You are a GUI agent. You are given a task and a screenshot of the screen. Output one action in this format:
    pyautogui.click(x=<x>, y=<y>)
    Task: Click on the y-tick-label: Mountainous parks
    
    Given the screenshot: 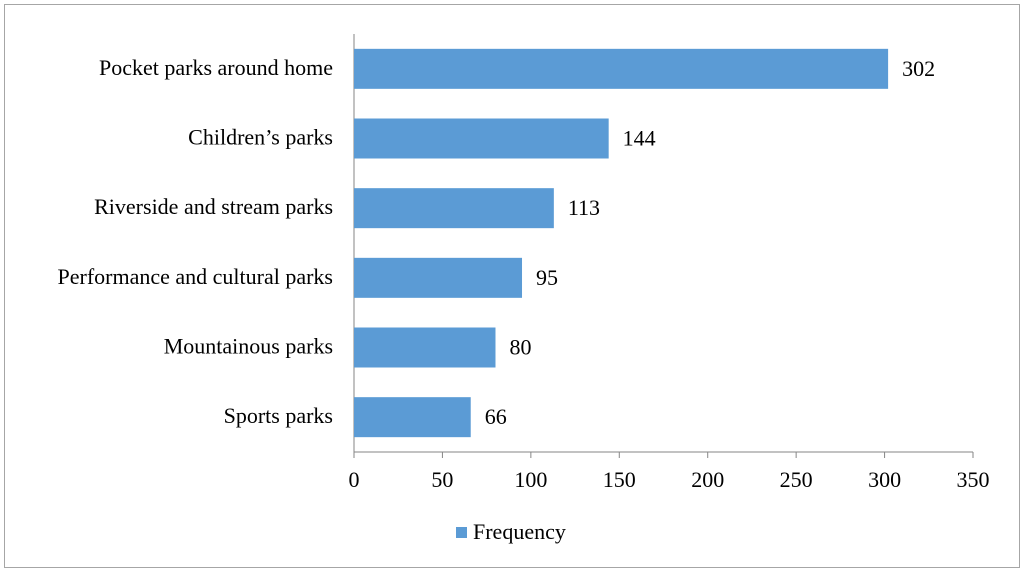 What is the action you would take?
    pyautogui.click(x=248, y=346)
    